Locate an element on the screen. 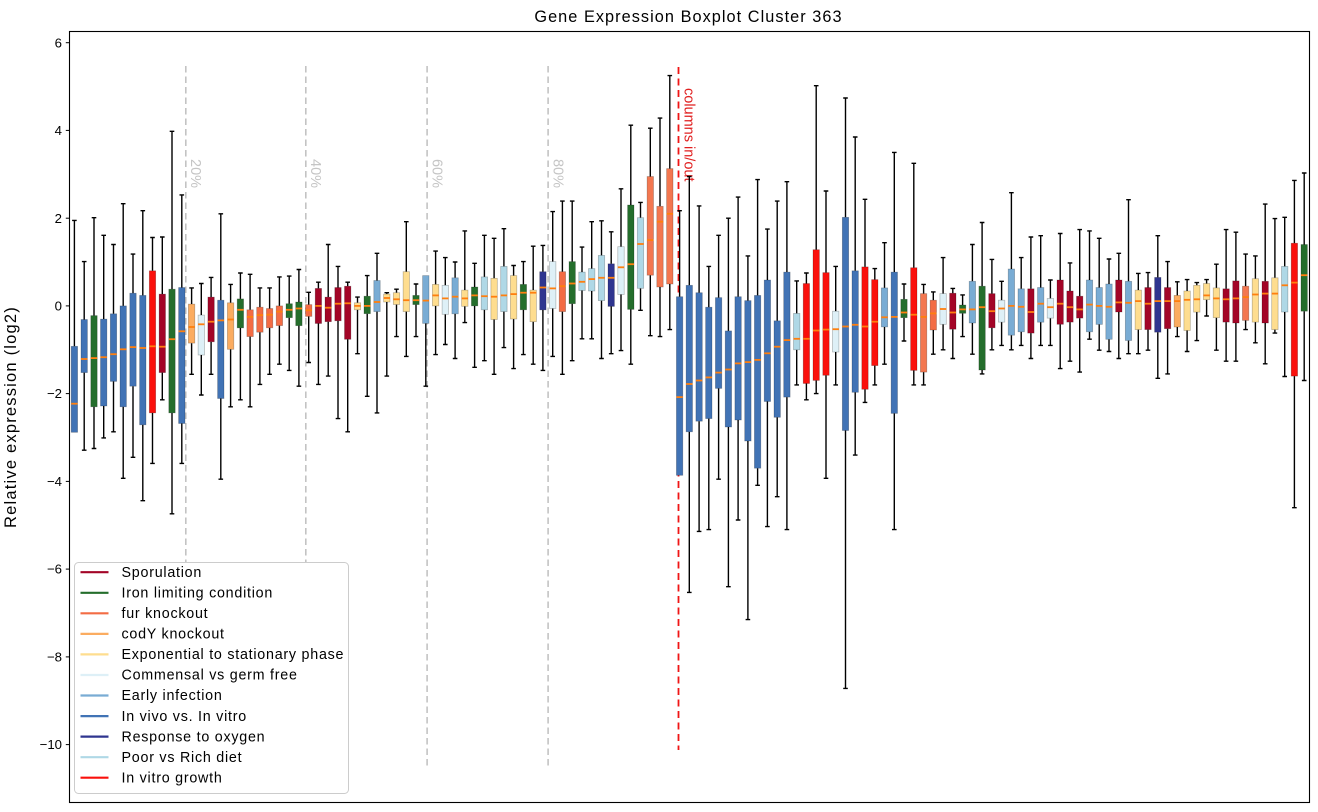  svg-text:Gene Expression Boxplot Cluste: Gene Expression Boxplot Cluster 363 is located at coordinates (688, 17).